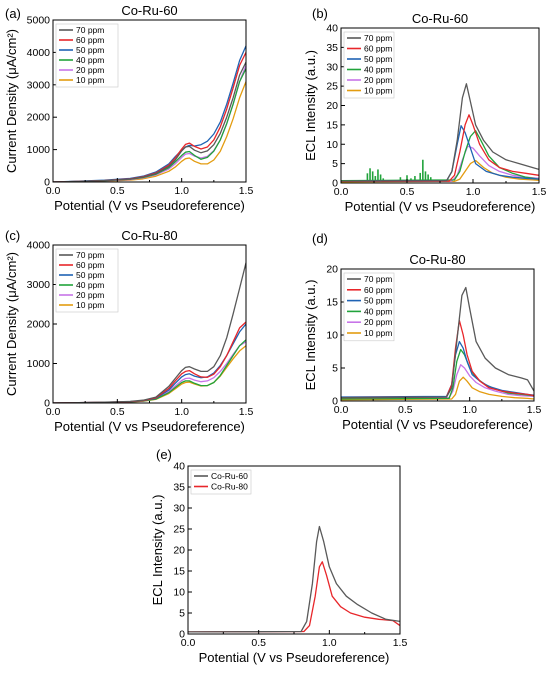  What do you see at coordinates (440, 18) in the screenshot?
I see `chart-title: Co-Ru-60` at bounding box center [440, 18].